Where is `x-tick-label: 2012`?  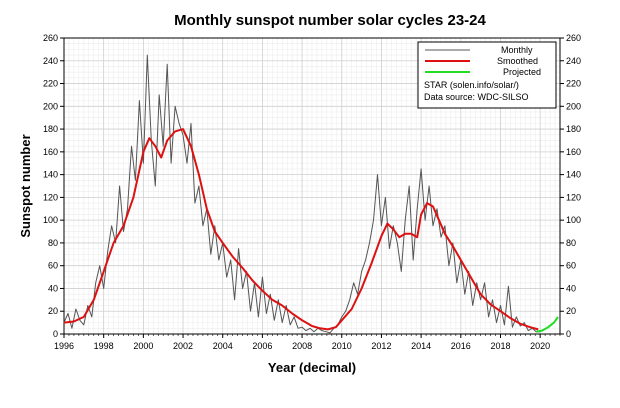 x-tick-label: 2012 is located at coordinates (381, 346).